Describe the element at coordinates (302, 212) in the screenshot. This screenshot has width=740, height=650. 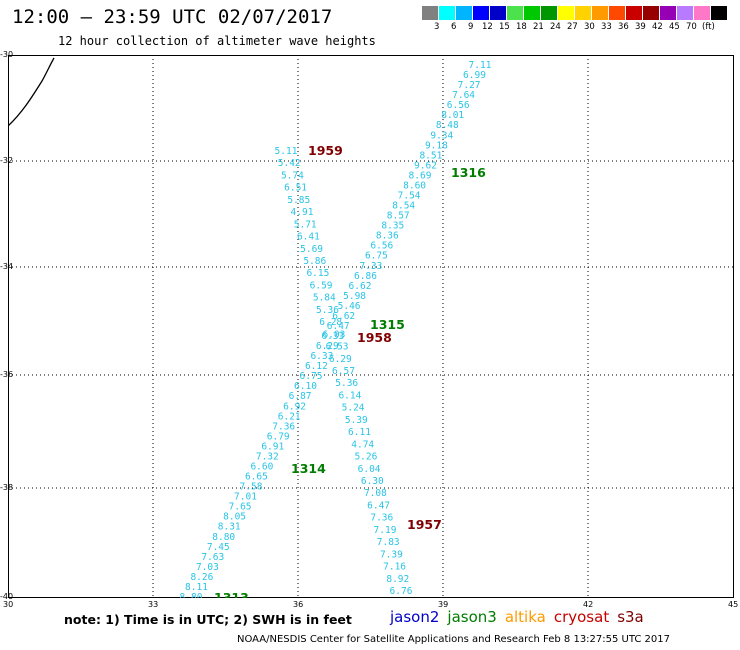
I see `wave-height-value: 4.91` at that location.